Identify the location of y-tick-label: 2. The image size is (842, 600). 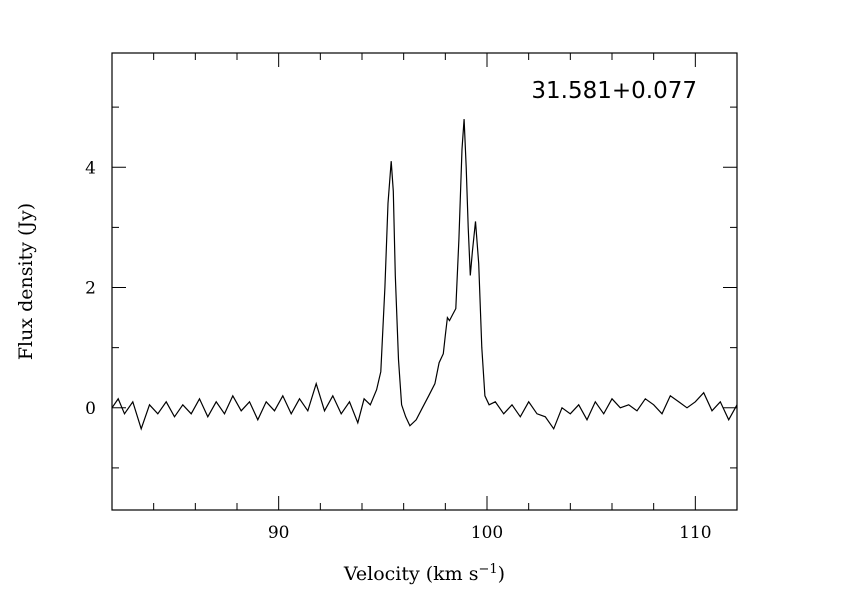
(90, 289).